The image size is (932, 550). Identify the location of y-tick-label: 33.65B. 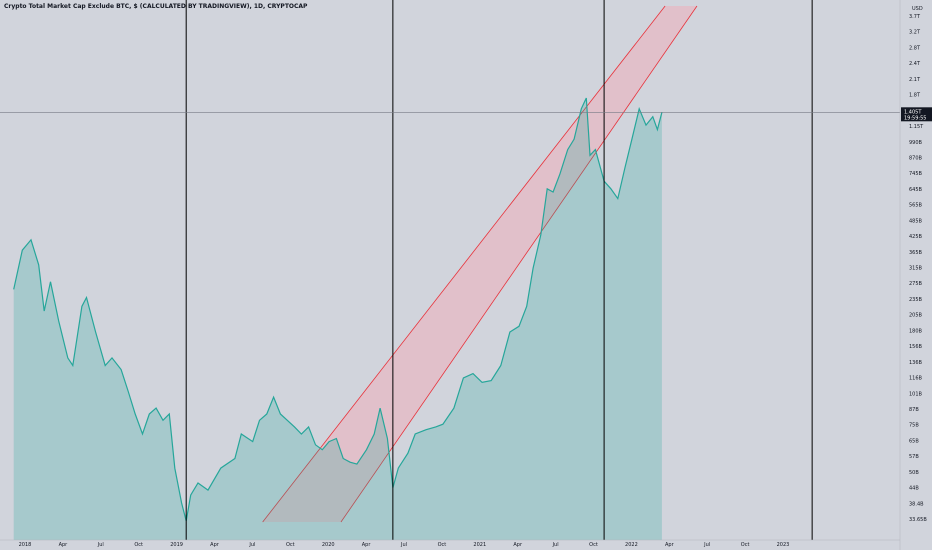
(918, 520).